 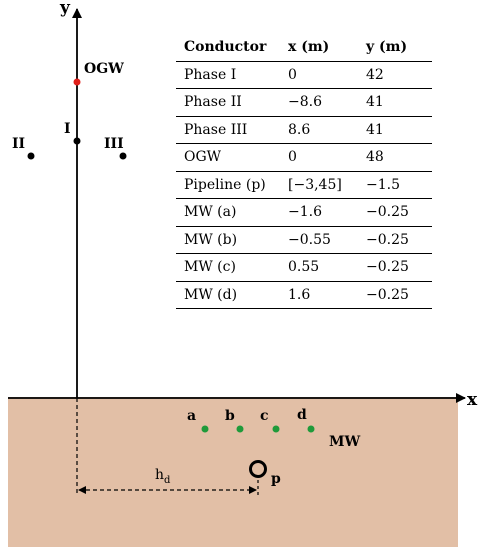 I want to click on table-cell: MW (a), so click(x=228, y=212).